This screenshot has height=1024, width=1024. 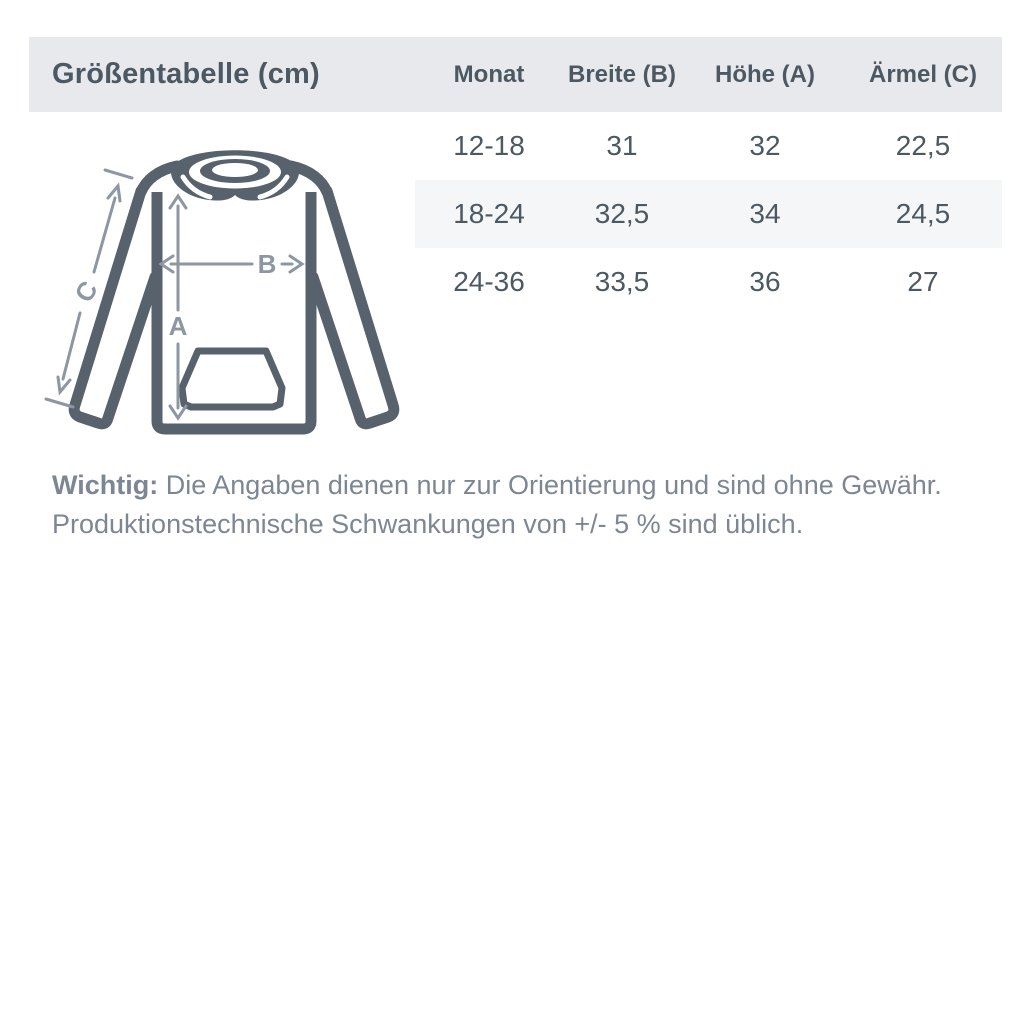 I want to click on table-row-stripe, so click(x=708, y=214).